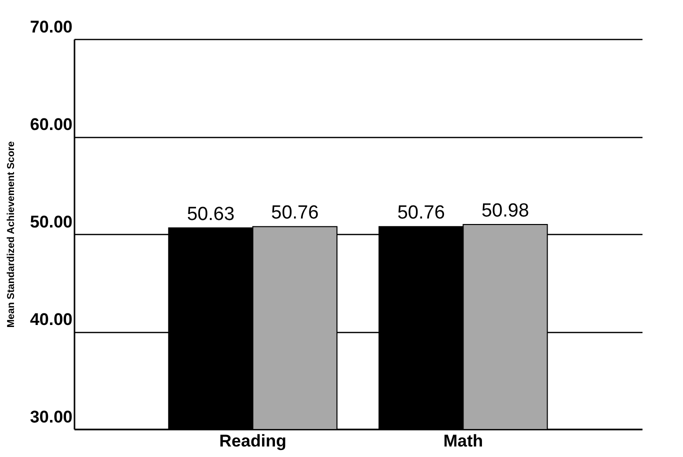  I want to click on data-label: 50.63, so click(210, 214).